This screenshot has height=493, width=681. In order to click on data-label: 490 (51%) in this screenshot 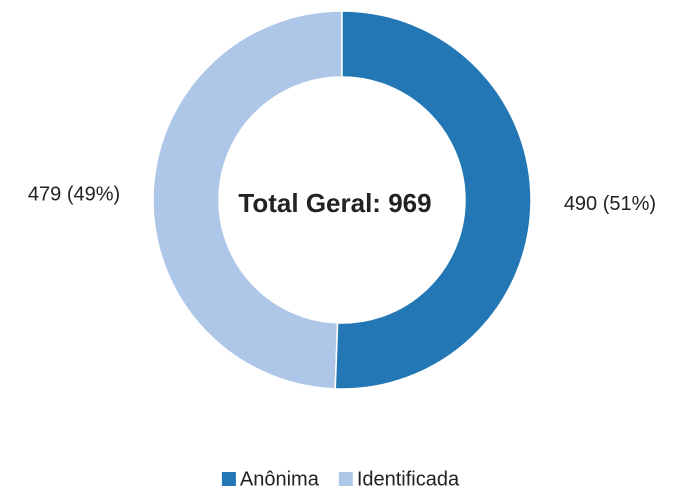, I will do `click(610, 204)`.